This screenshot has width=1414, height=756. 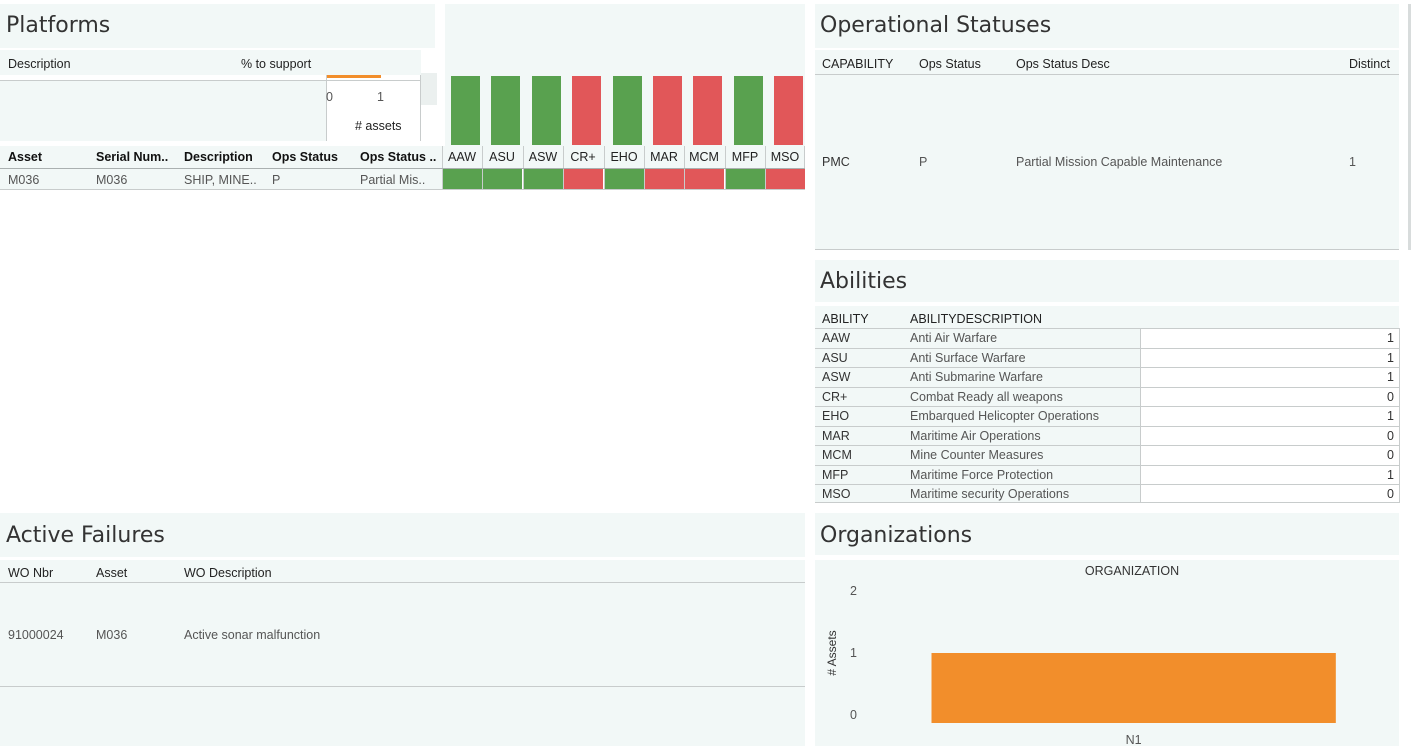 I want to click on capability-header-aaw: AAW, so click(x=461, y=157).